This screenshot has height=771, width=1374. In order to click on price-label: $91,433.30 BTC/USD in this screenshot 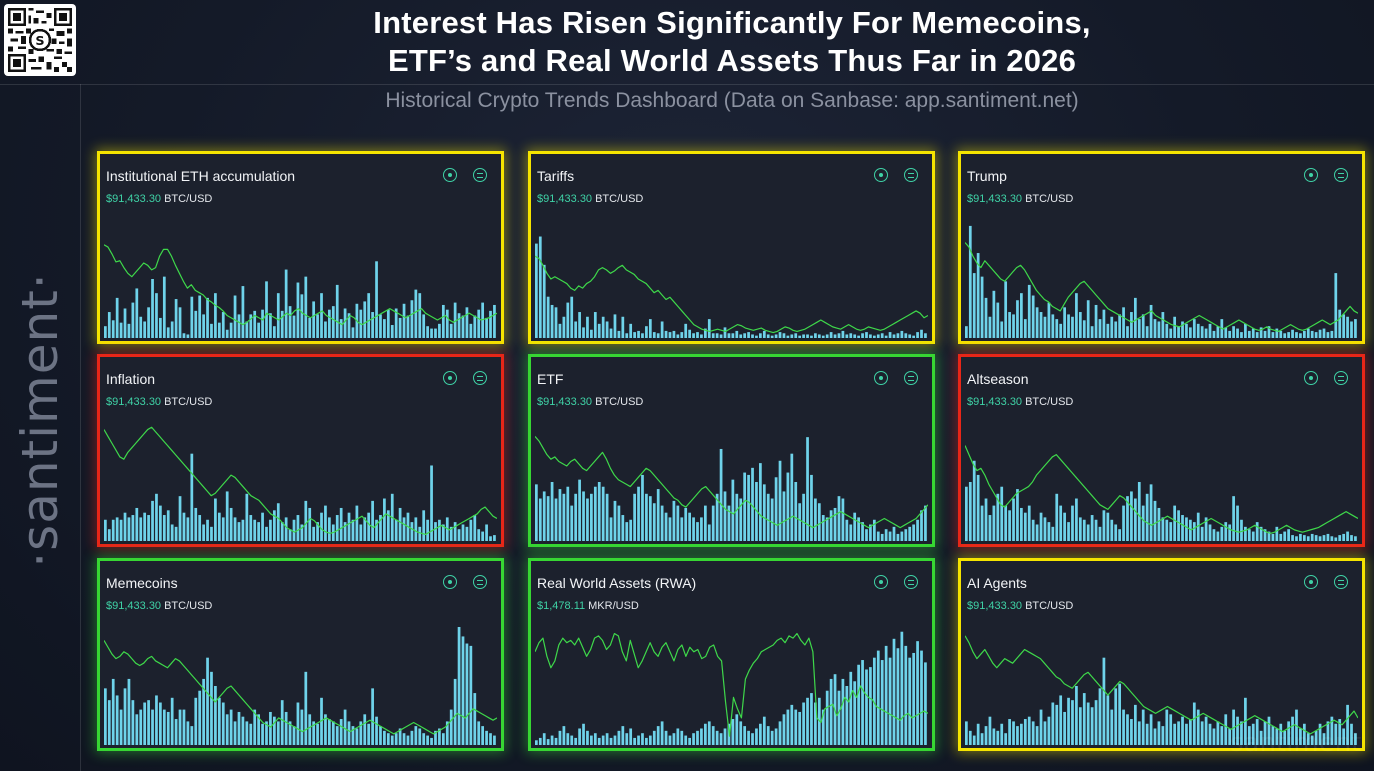, I will do `click(590, 402)`.